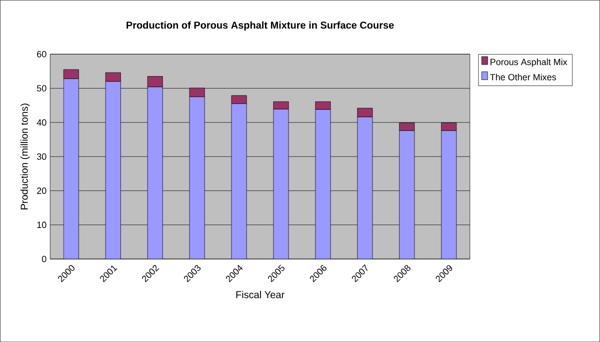  Describe the element at coordinates (25, 157) in the screenshot. I see `y-axis-title: Production (million tons)` at that location.